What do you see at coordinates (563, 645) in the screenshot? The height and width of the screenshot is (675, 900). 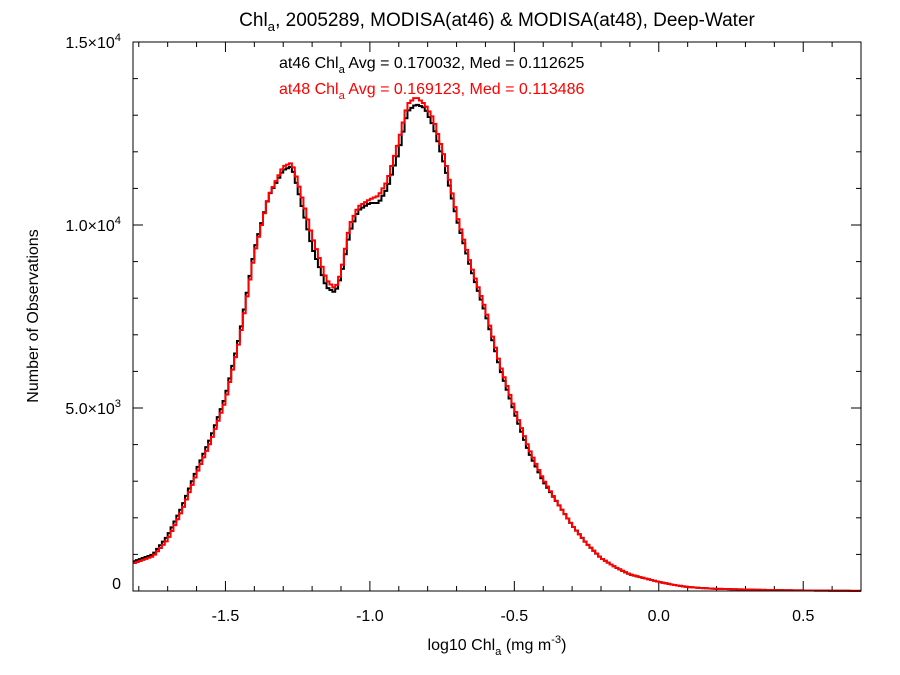 I see `text-part: )` at bounding box center [563, 645].